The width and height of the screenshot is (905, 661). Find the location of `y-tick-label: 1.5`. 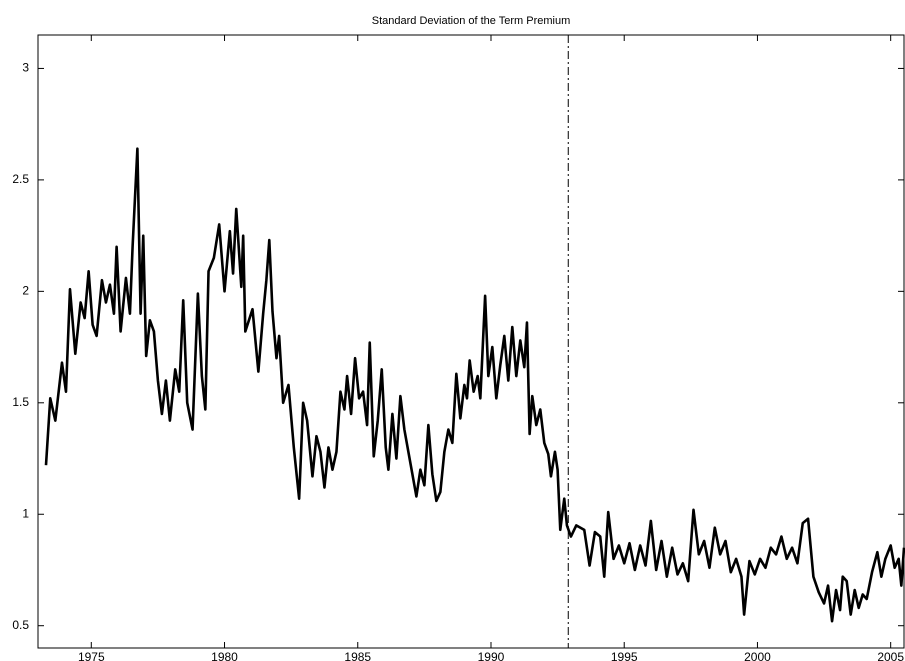

y-tick-label: 1.5 is located at coordinates (20, 402).